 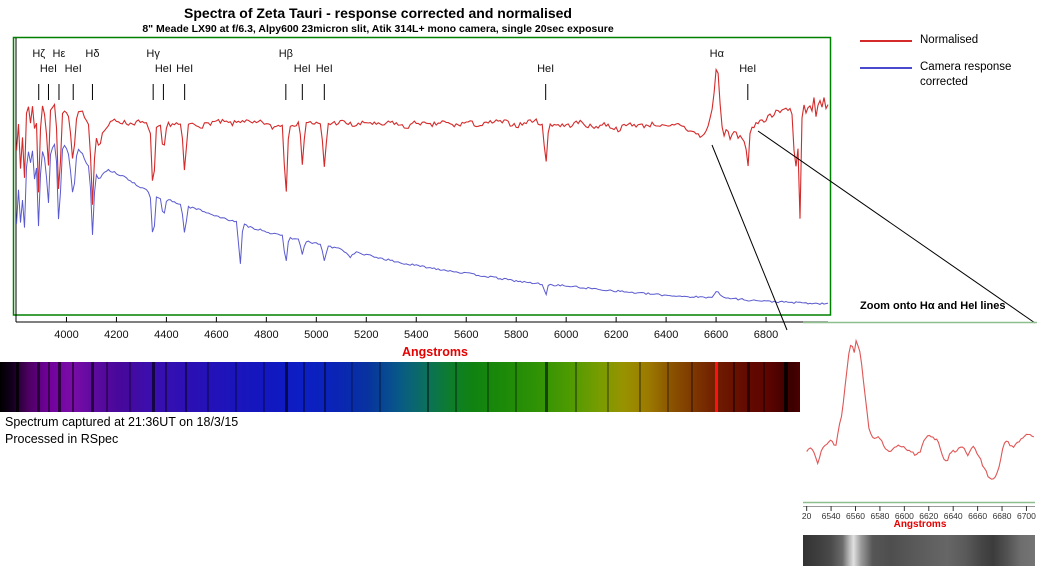 What do you see at coordinates (886, 68) in the screenshot?
I see `camera-response-line-swatch` at bounding box center [886, 68].